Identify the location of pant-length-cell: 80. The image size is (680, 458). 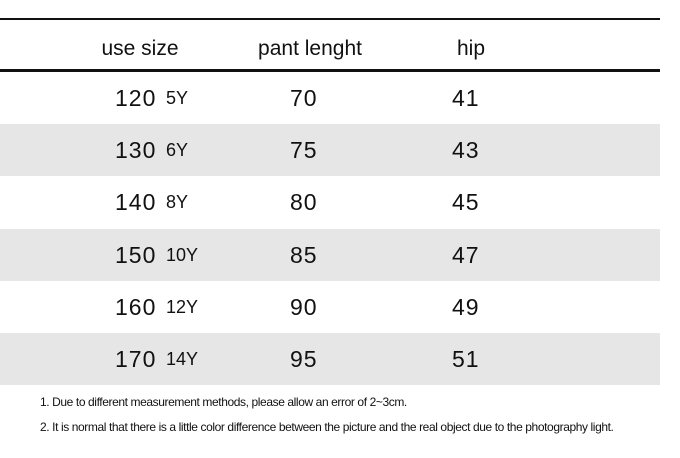
(304, 202).